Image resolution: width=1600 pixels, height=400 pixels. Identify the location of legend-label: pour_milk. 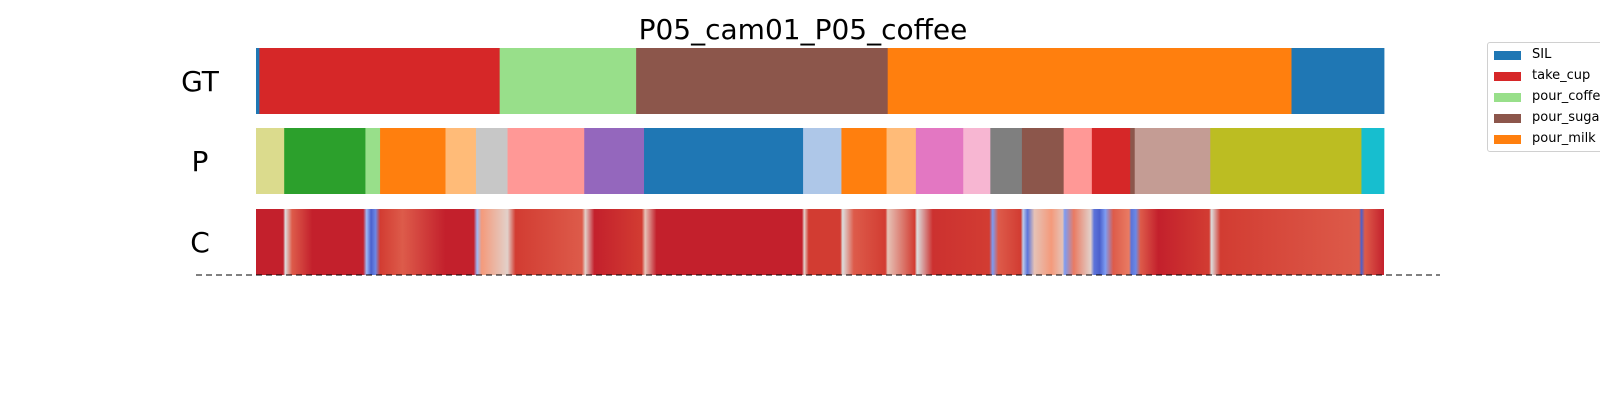
(1564, 138).